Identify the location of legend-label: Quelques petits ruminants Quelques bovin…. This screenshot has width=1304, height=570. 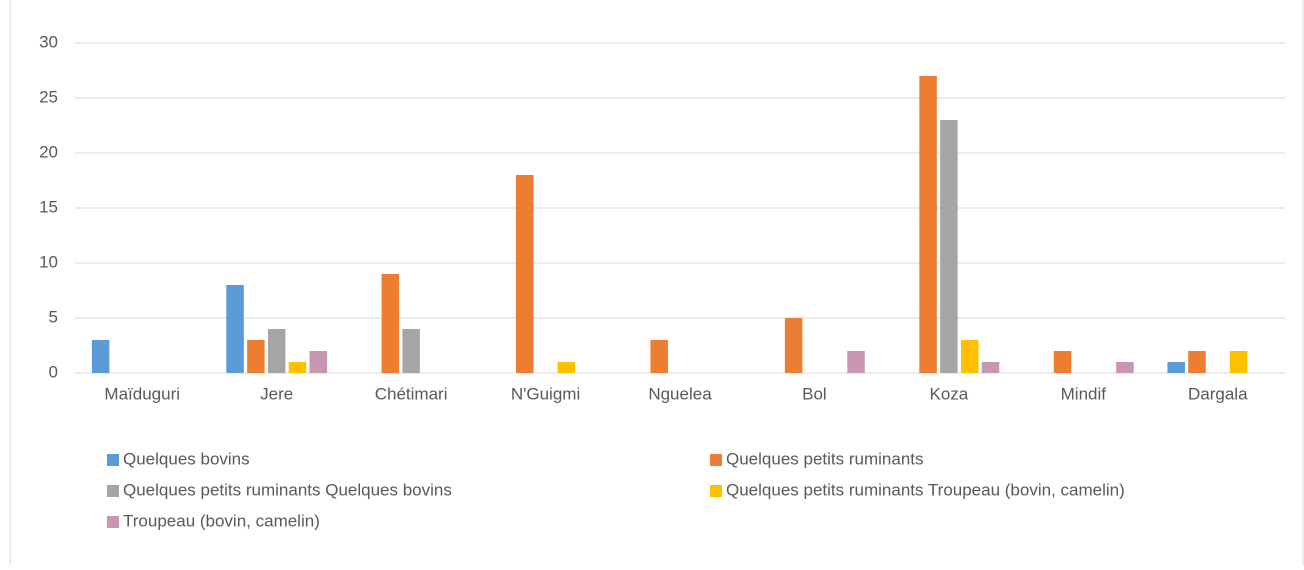
(287, 489).